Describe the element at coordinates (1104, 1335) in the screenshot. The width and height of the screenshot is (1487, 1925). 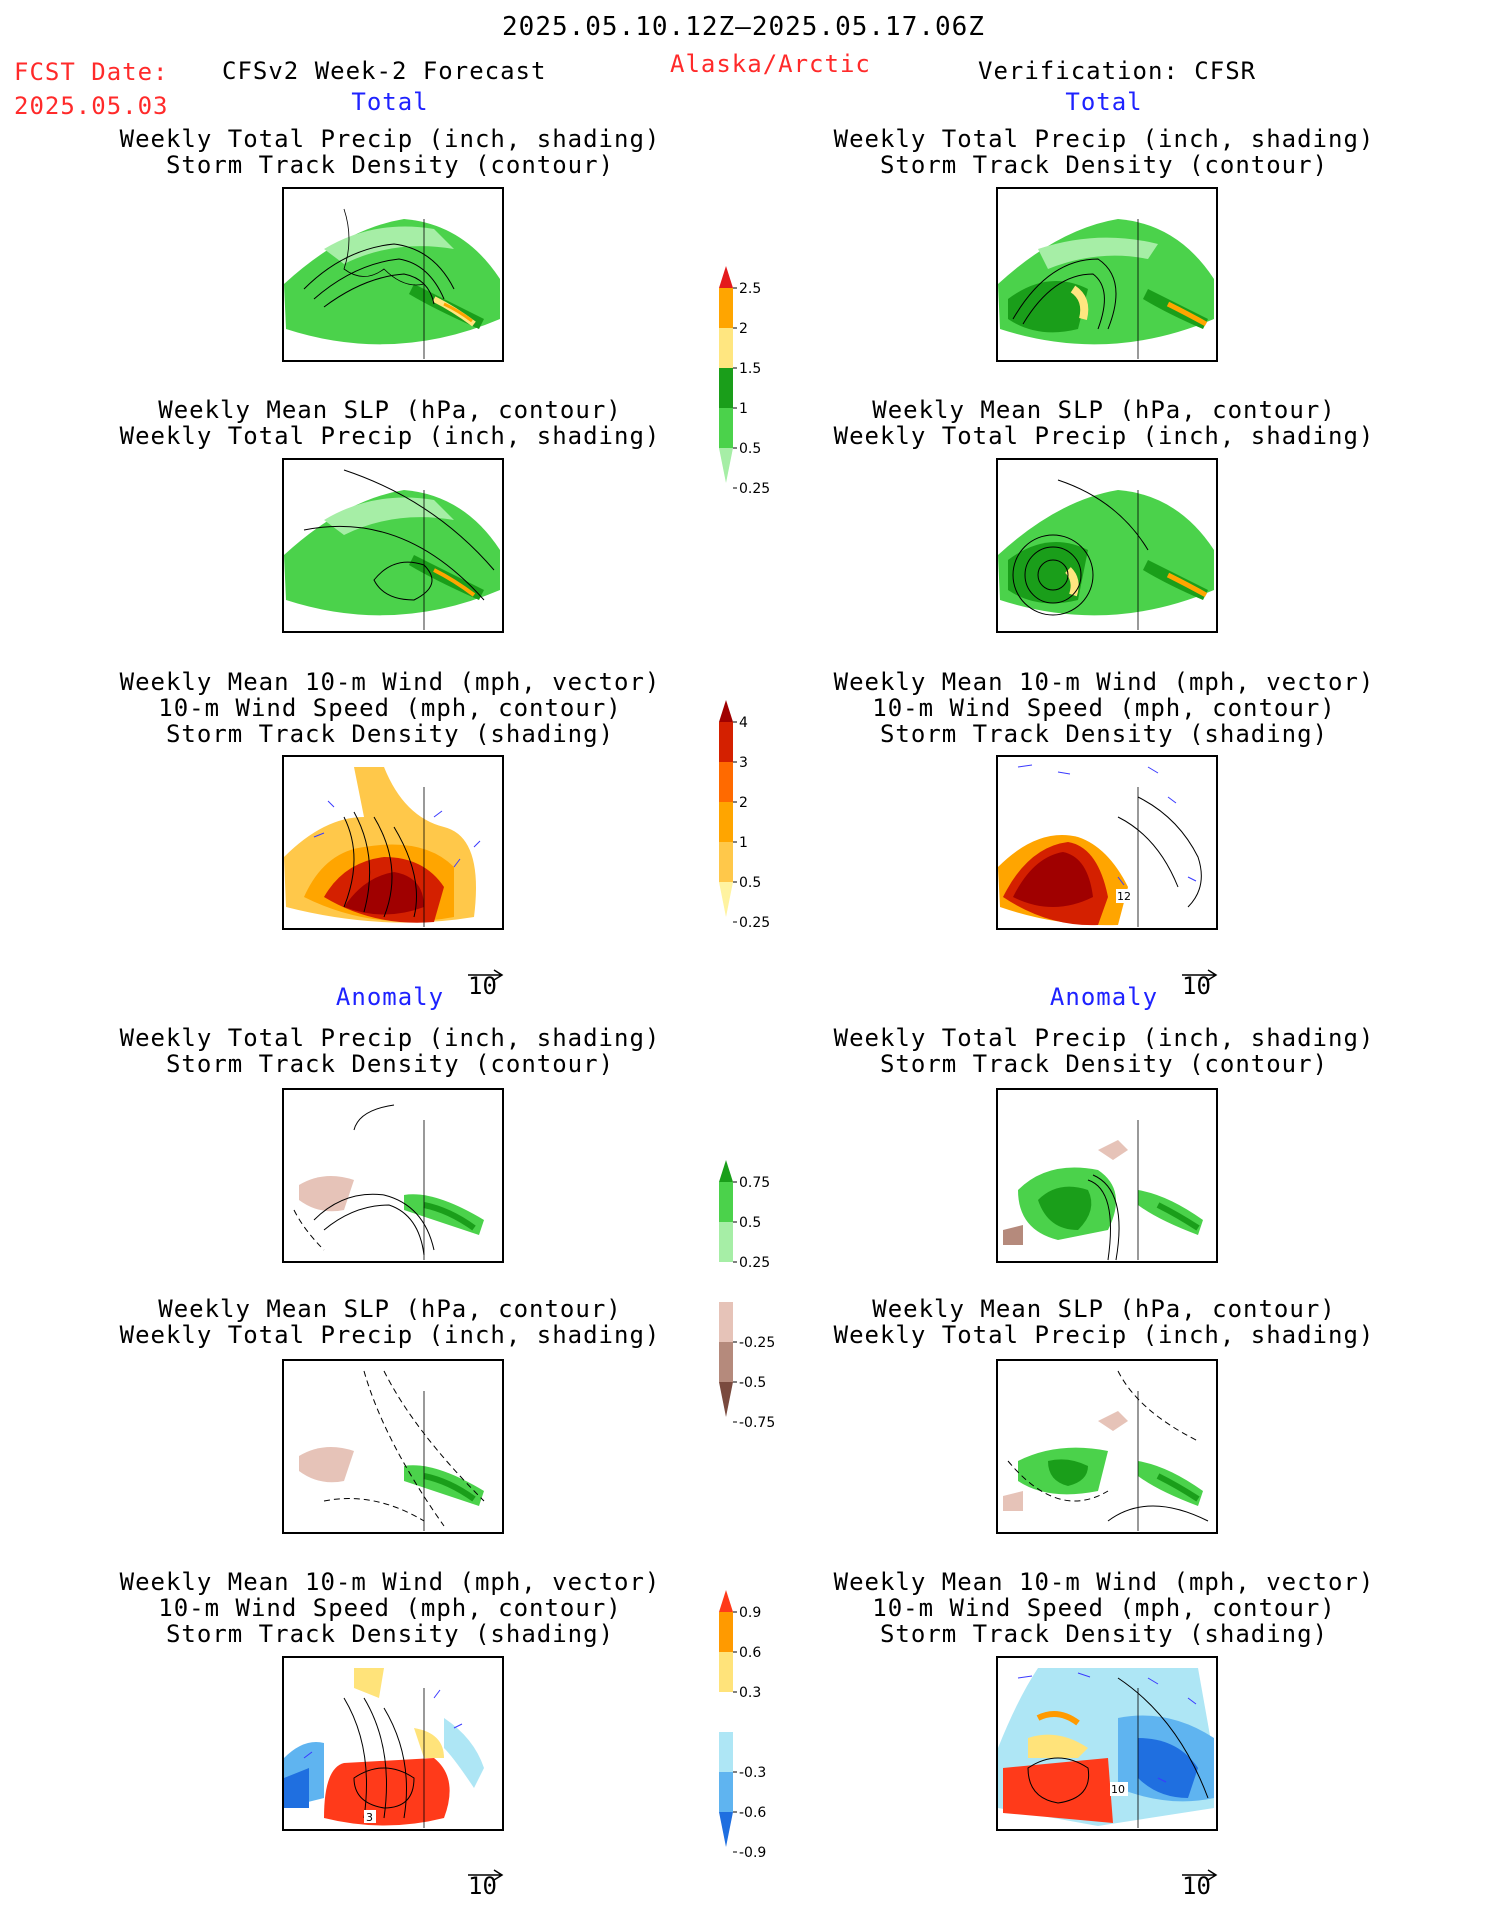
I see `title-ar2-line2: Weekly Total Precip (inch, shading)` at that location.